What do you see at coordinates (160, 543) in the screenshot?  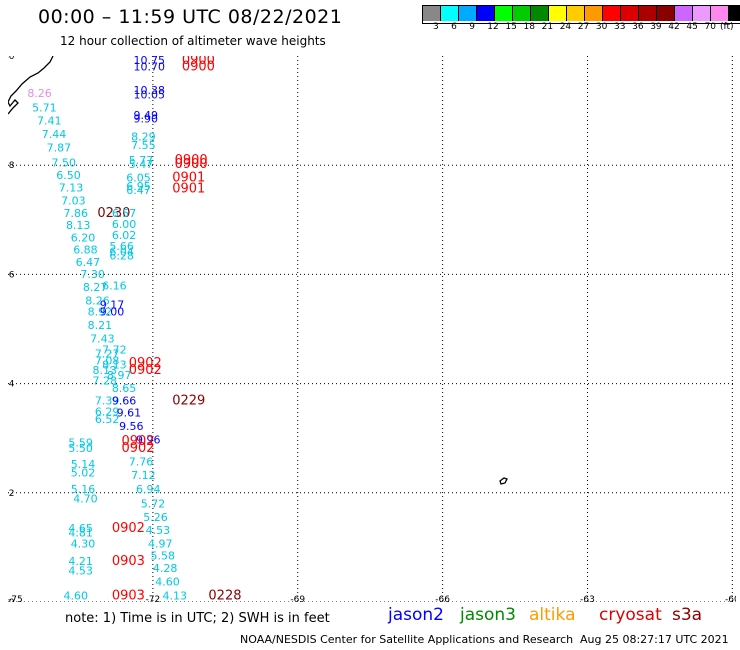 I see `wave-height-label: 4.97` at bounding box center [160, 543].